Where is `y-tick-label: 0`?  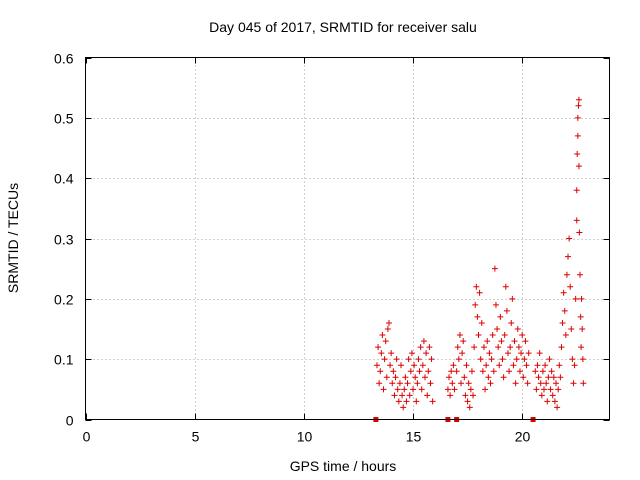 y-tick-label: 0 is located at coordinates (70, 421).